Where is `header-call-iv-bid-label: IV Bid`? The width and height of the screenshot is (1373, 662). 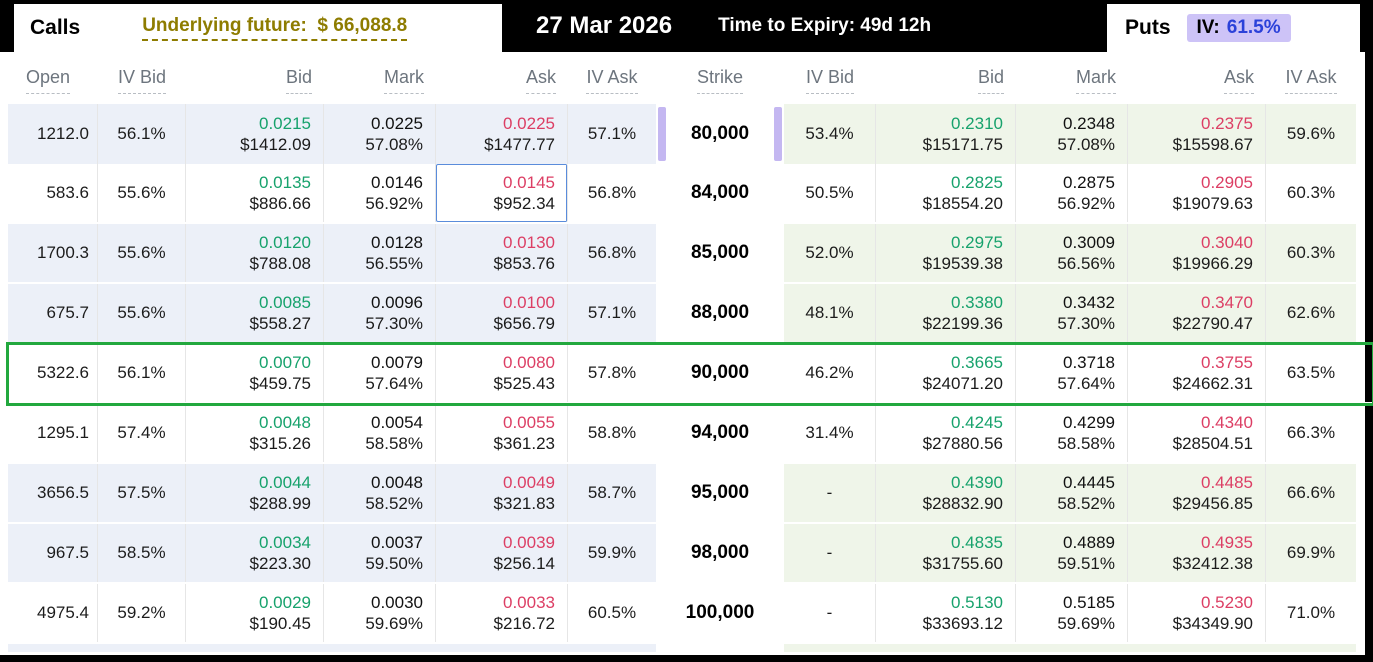
header-call-iv-bid-label: IV Bid is located at coordinates (142, 80).